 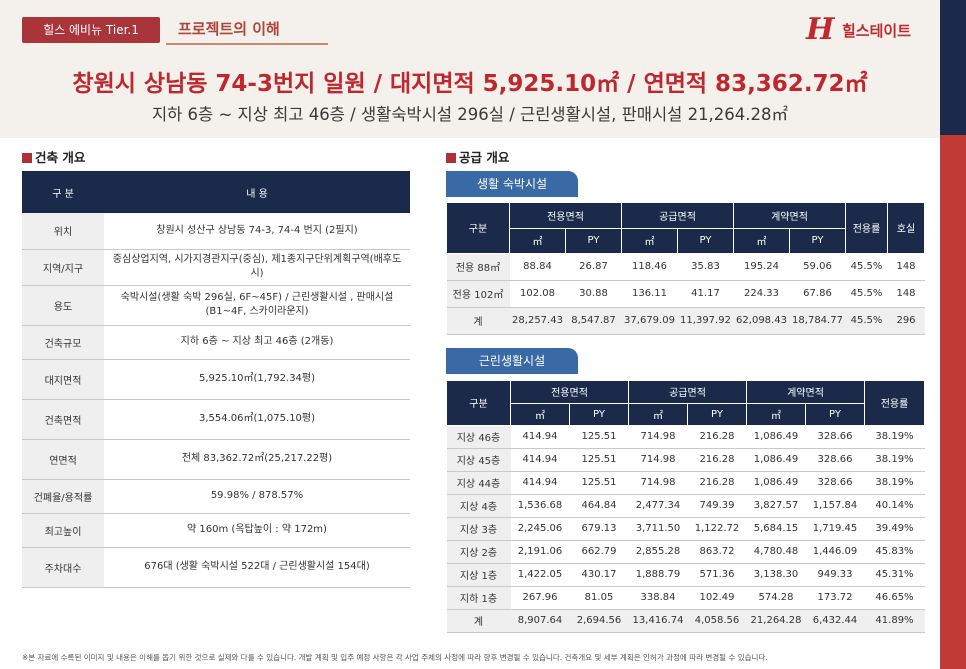 I want to click on retail-row-label: 지상 44층, so click(x=478, y=483).